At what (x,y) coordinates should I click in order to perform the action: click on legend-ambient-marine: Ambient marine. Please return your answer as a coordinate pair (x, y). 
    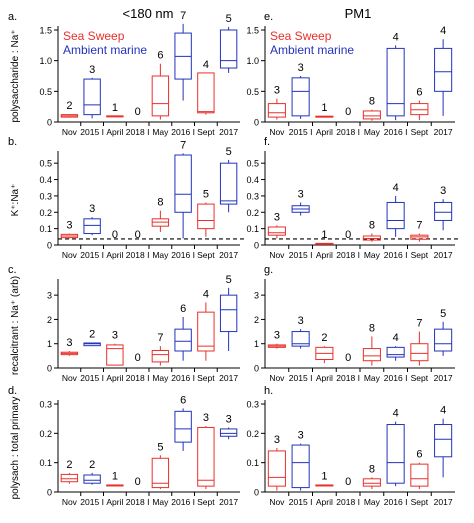
    Looking at the image, I should click on (105, 50).